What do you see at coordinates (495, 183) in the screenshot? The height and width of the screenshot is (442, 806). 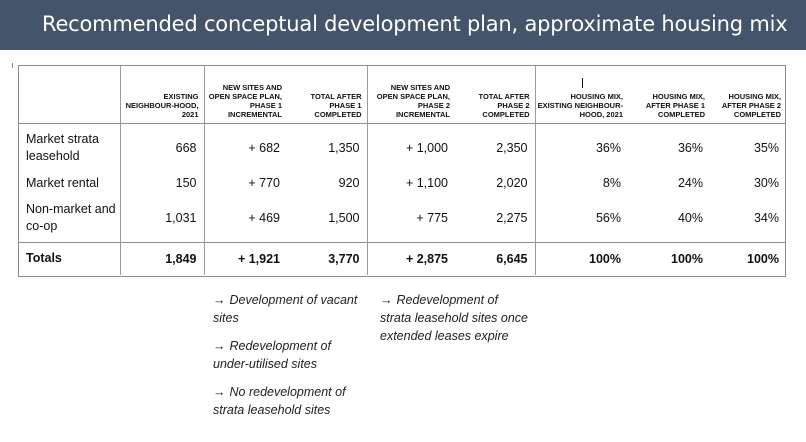 I see `table-cell: 2,020` at bounding box center [495, 183].